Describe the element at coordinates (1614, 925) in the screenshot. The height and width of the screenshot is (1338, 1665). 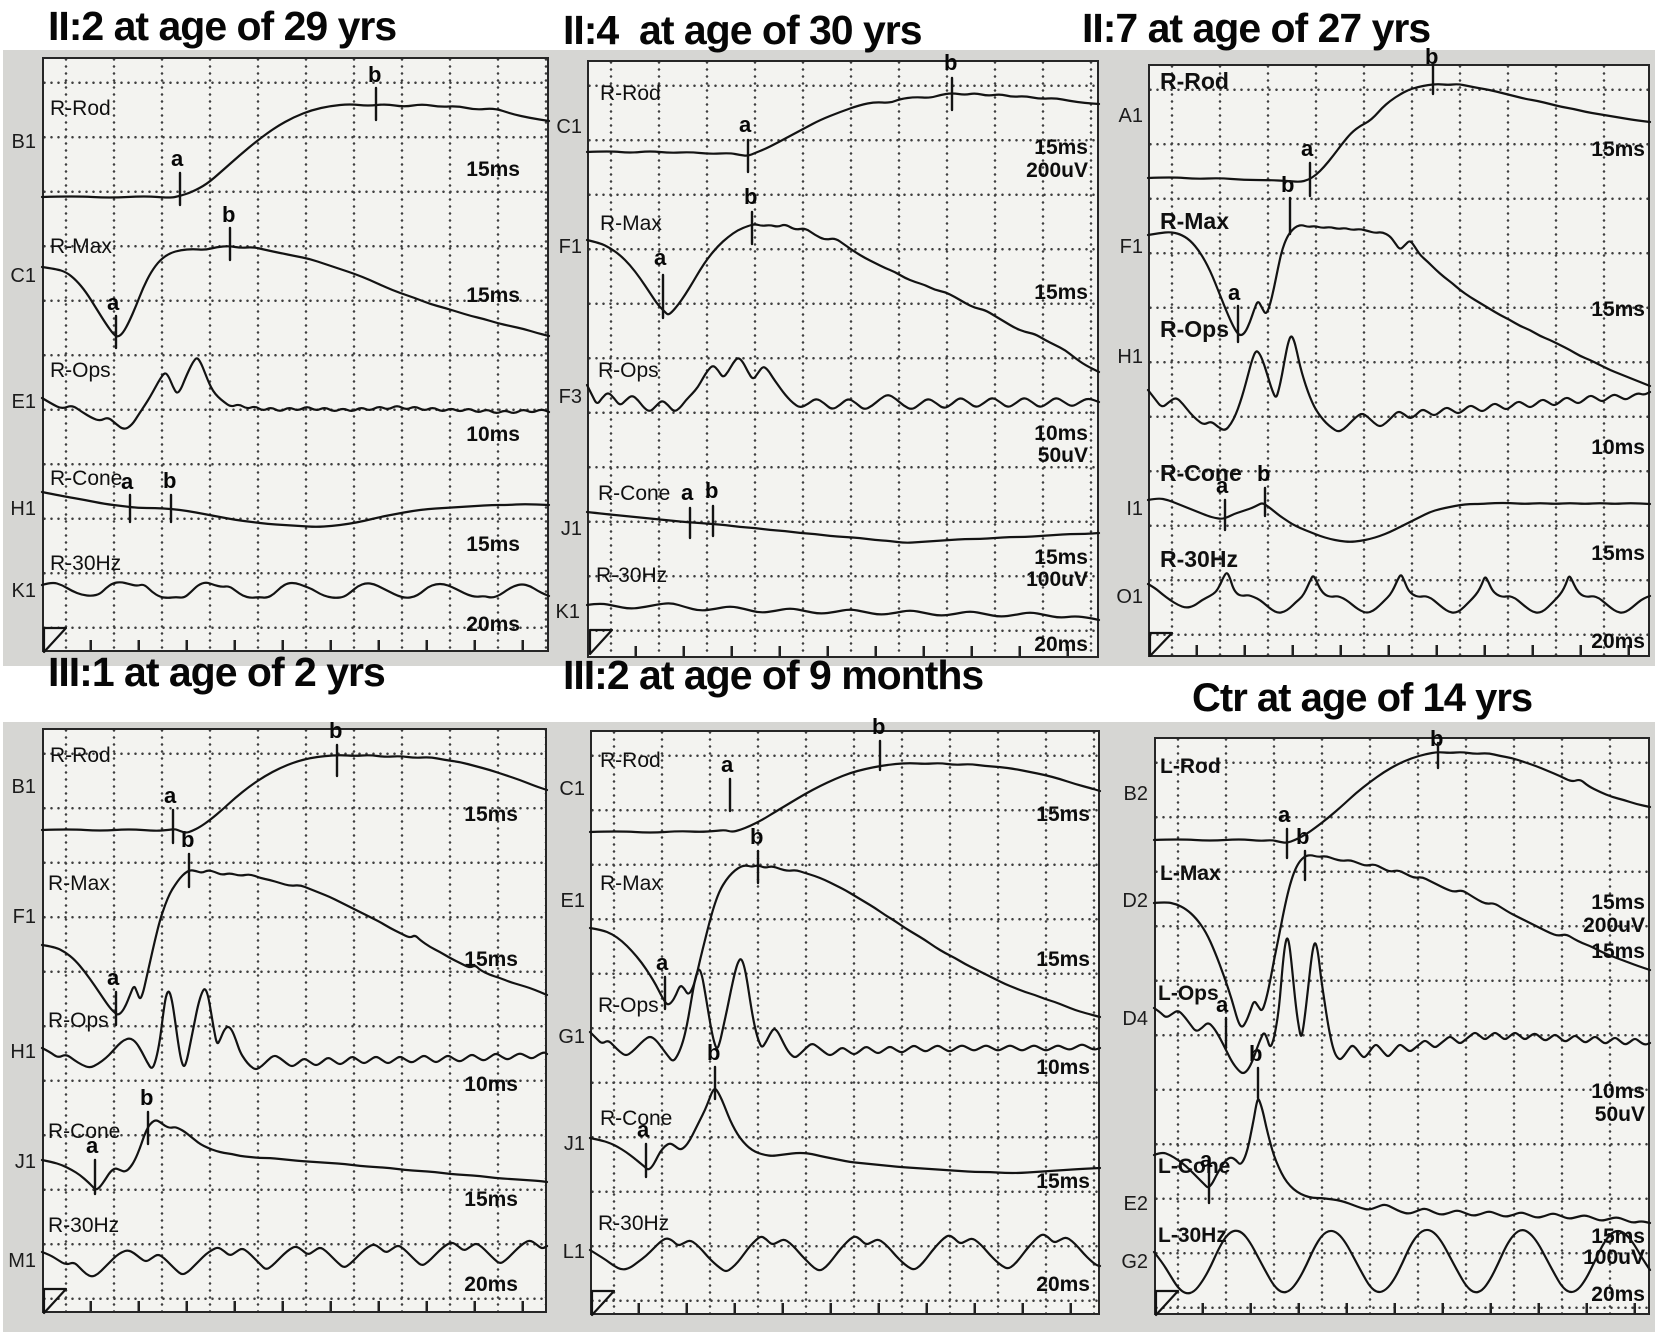
I see `scale-label: 200uV` at that location.